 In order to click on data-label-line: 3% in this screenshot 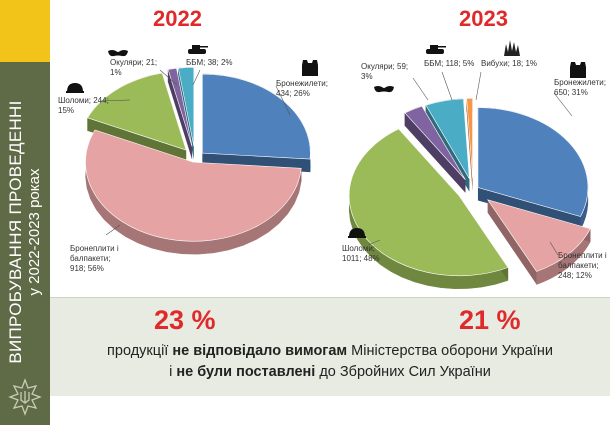, I will do `click(367, 76)`.